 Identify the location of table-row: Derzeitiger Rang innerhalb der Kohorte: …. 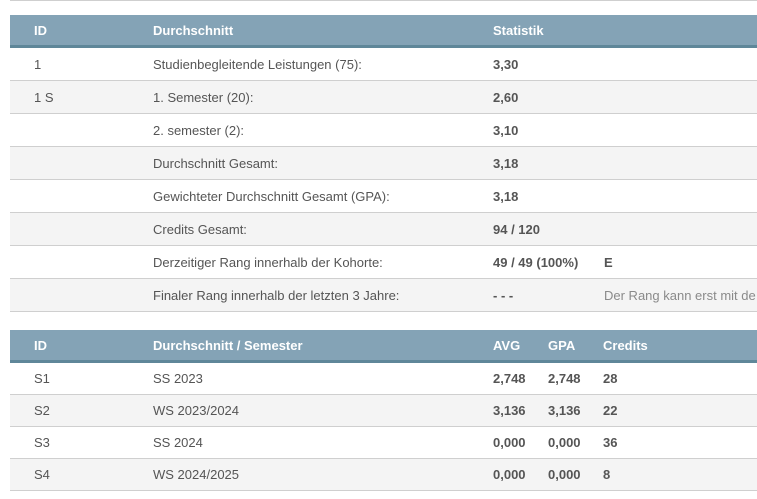
(383, 262).